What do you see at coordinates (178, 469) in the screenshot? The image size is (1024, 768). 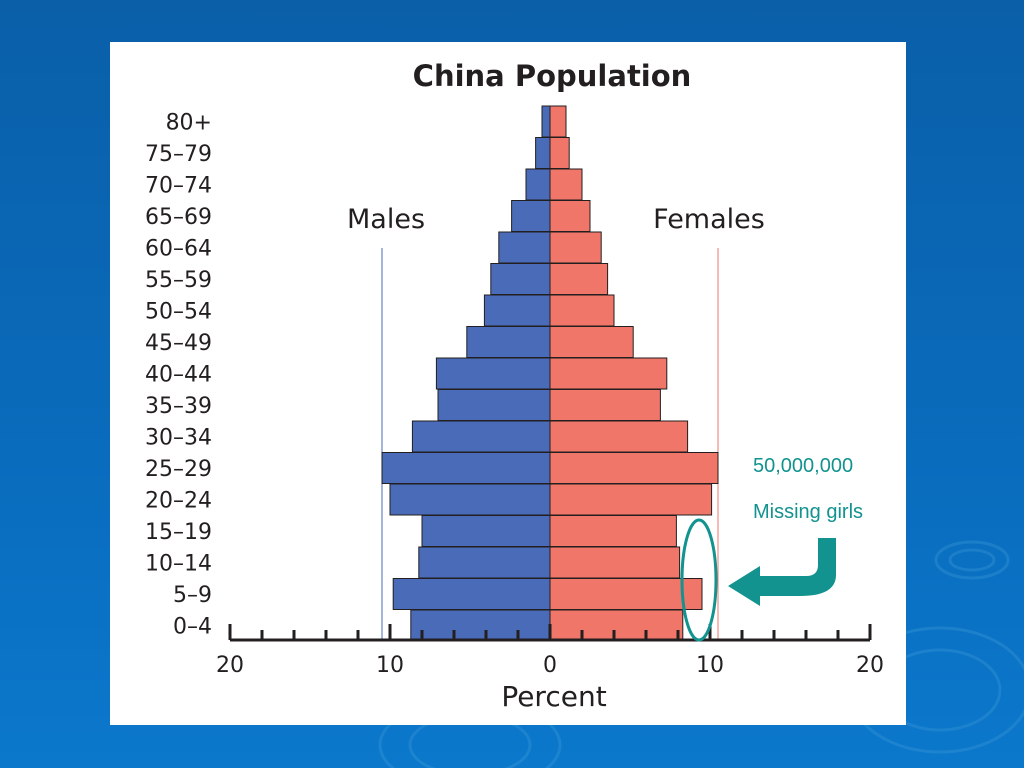 I see `category-label-11: 25–29` at bounding box center [178, 469].